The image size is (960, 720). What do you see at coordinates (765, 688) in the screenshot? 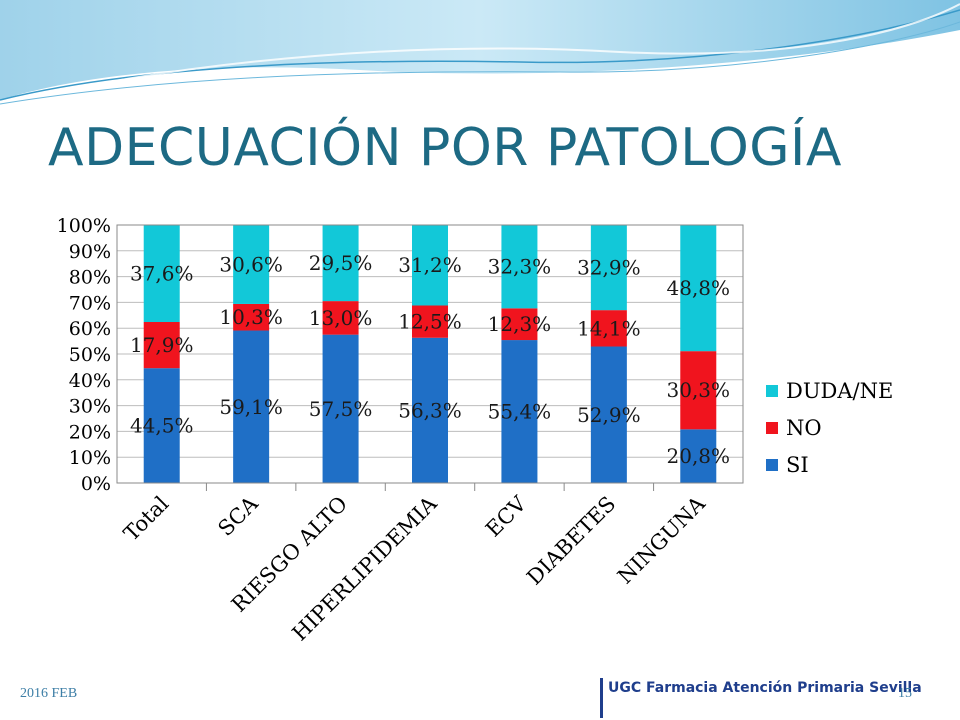
I see `footer-organization: UGC Farmacia Atención Primaria Sevilla` at bounding box center [765, 688].